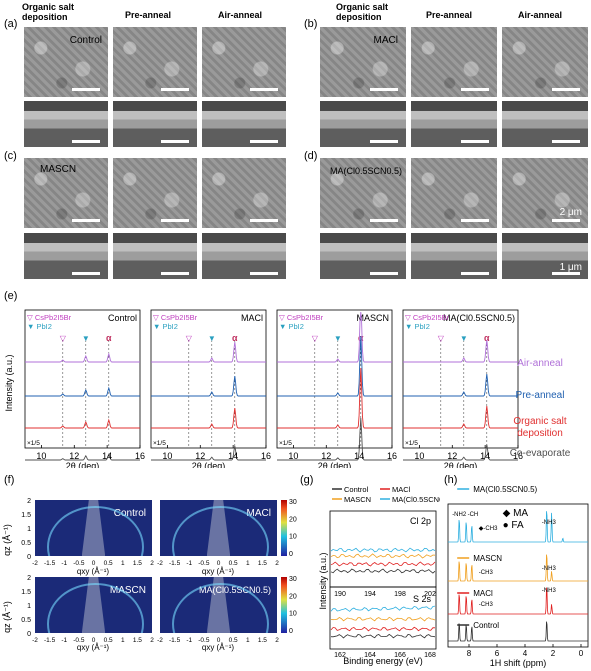 The image size is (591, 671). What do you see at coordinates (293, 537) in the screenshot?
I see `giwaxs-cbar-tick-0-2: 10` at bounding box center [293, 537].